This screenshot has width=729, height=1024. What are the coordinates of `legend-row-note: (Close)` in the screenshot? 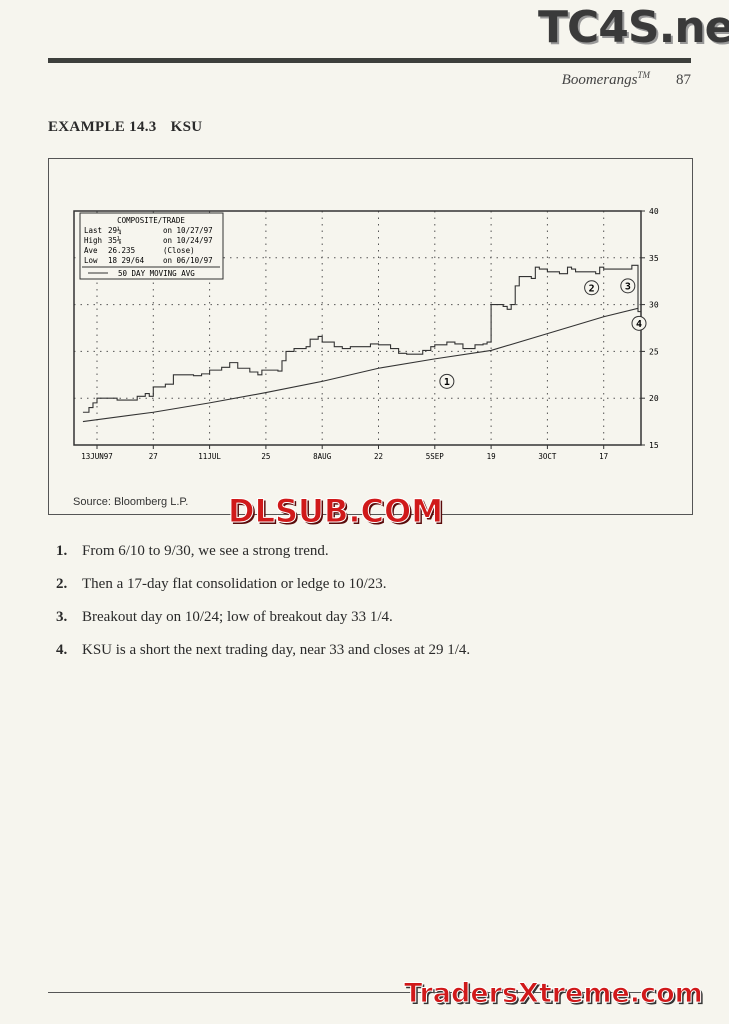 It's located at (179, 250).